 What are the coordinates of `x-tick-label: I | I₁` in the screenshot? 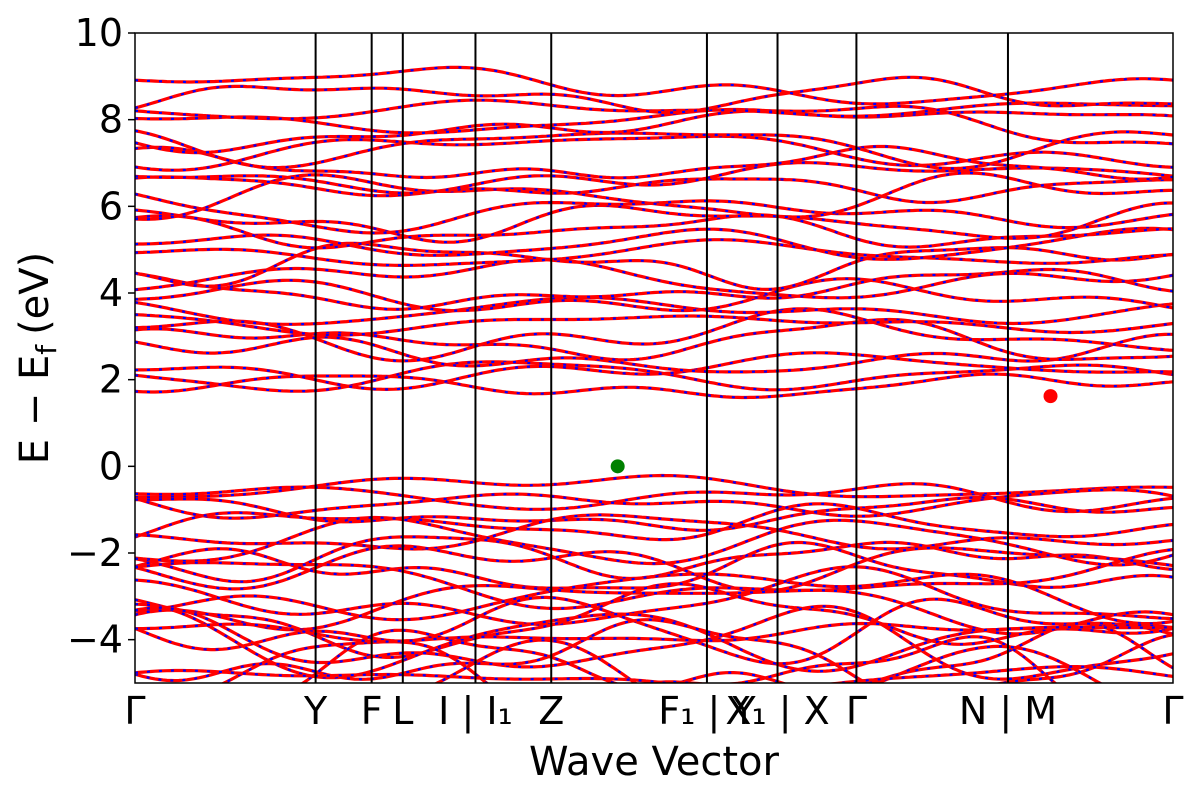 It's located at (475, 711).